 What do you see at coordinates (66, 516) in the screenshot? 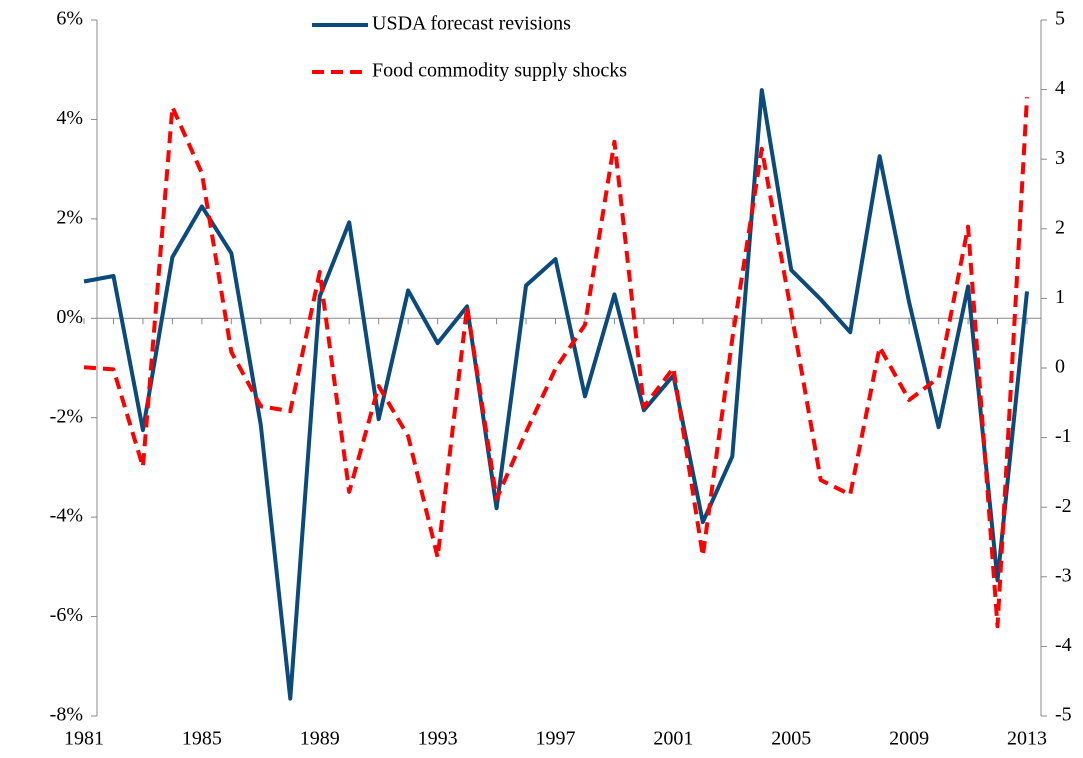
I see `y-tick-label: -4%` at bounding box center [66, 516].